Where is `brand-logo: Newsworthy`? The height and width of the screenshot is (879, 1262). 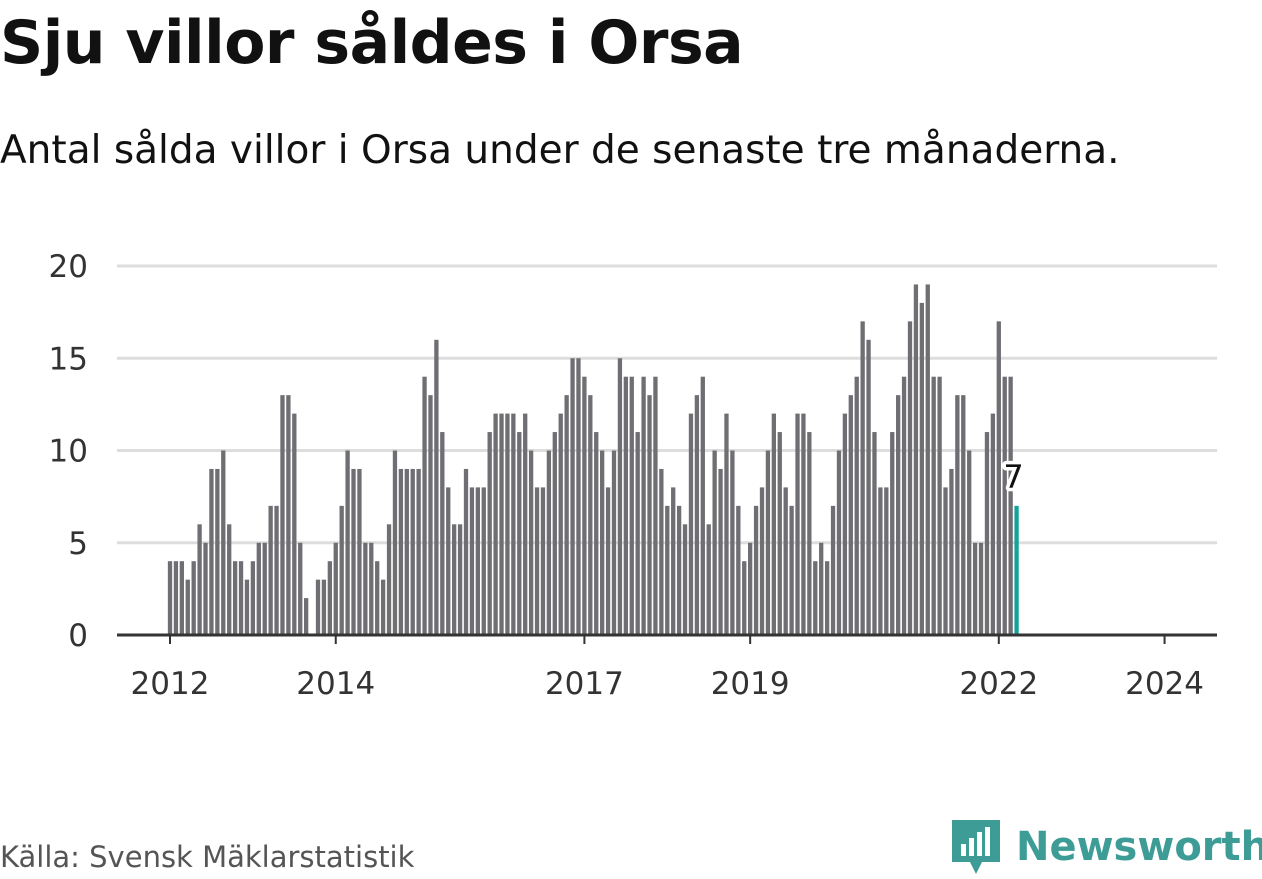
brand-logo: Newsworthy is located at coordinates (1106, 847).